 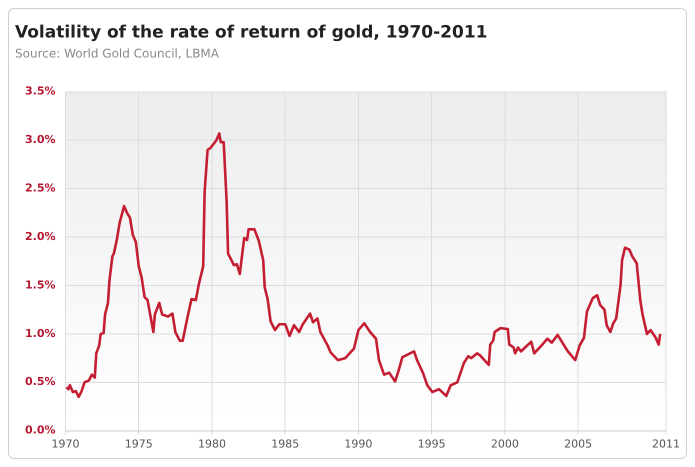 I want to click on y-tick-label: 2.0%, so click(x=40, y=236).